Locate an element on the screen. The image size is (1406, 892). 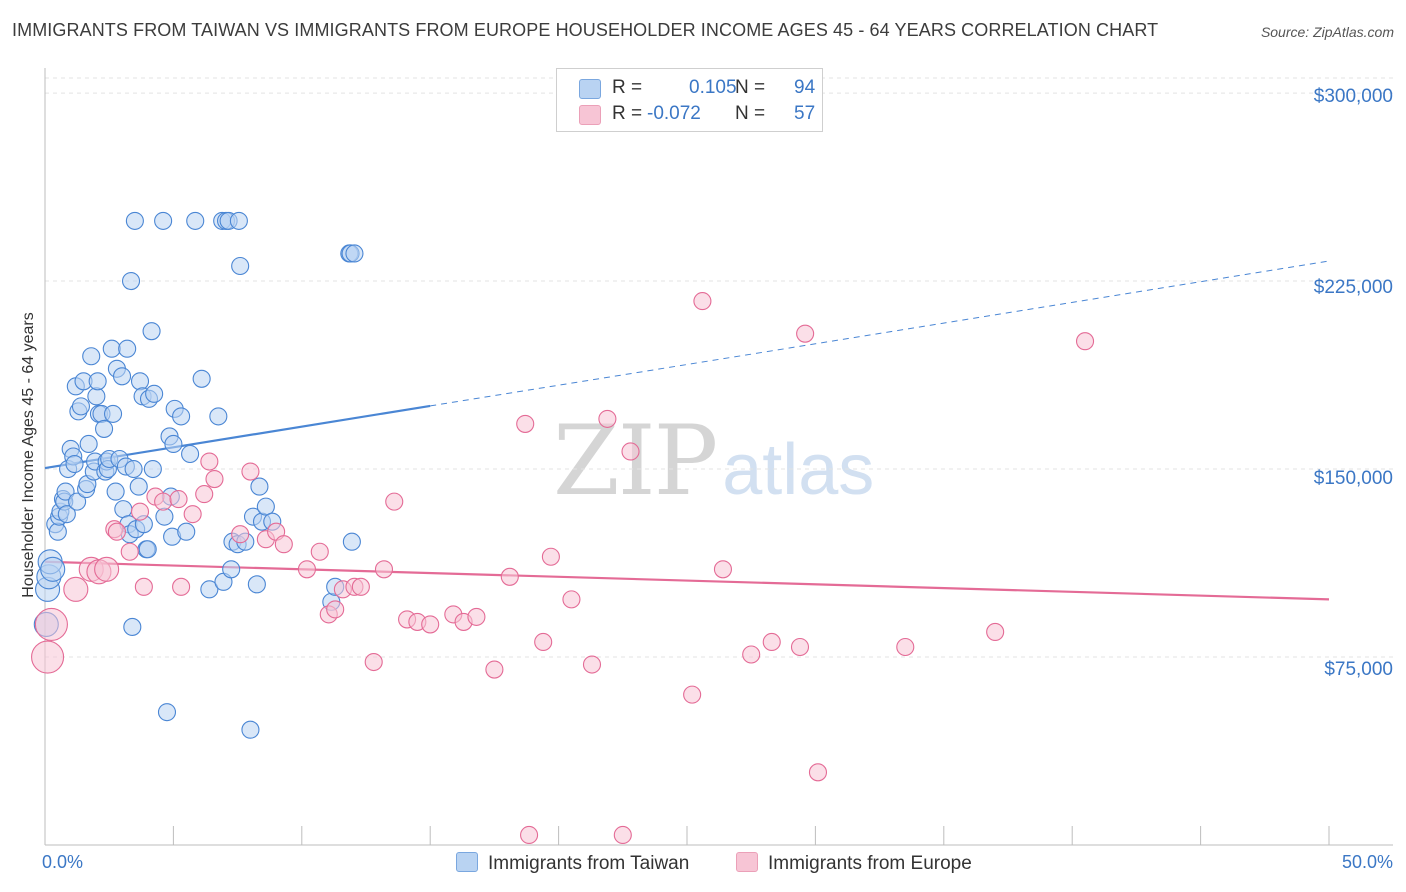
series-legend-taiwan: Immigrants from Taiwan is located at coordinates (572, 863).